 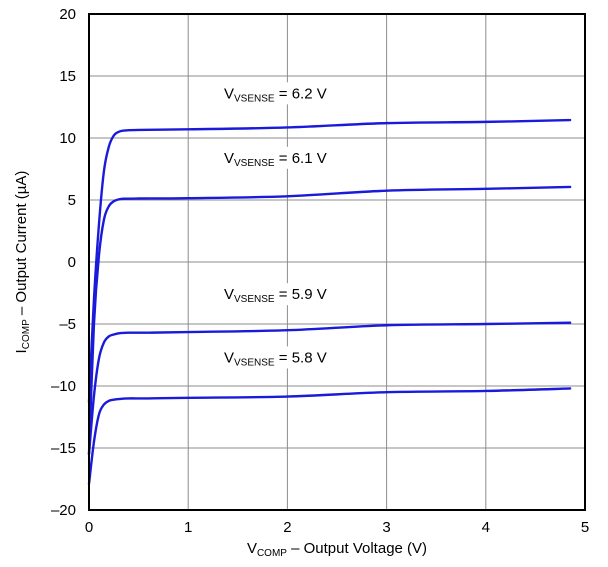 I want to click on y-tick-label: 10, so click(x=67, y=138).